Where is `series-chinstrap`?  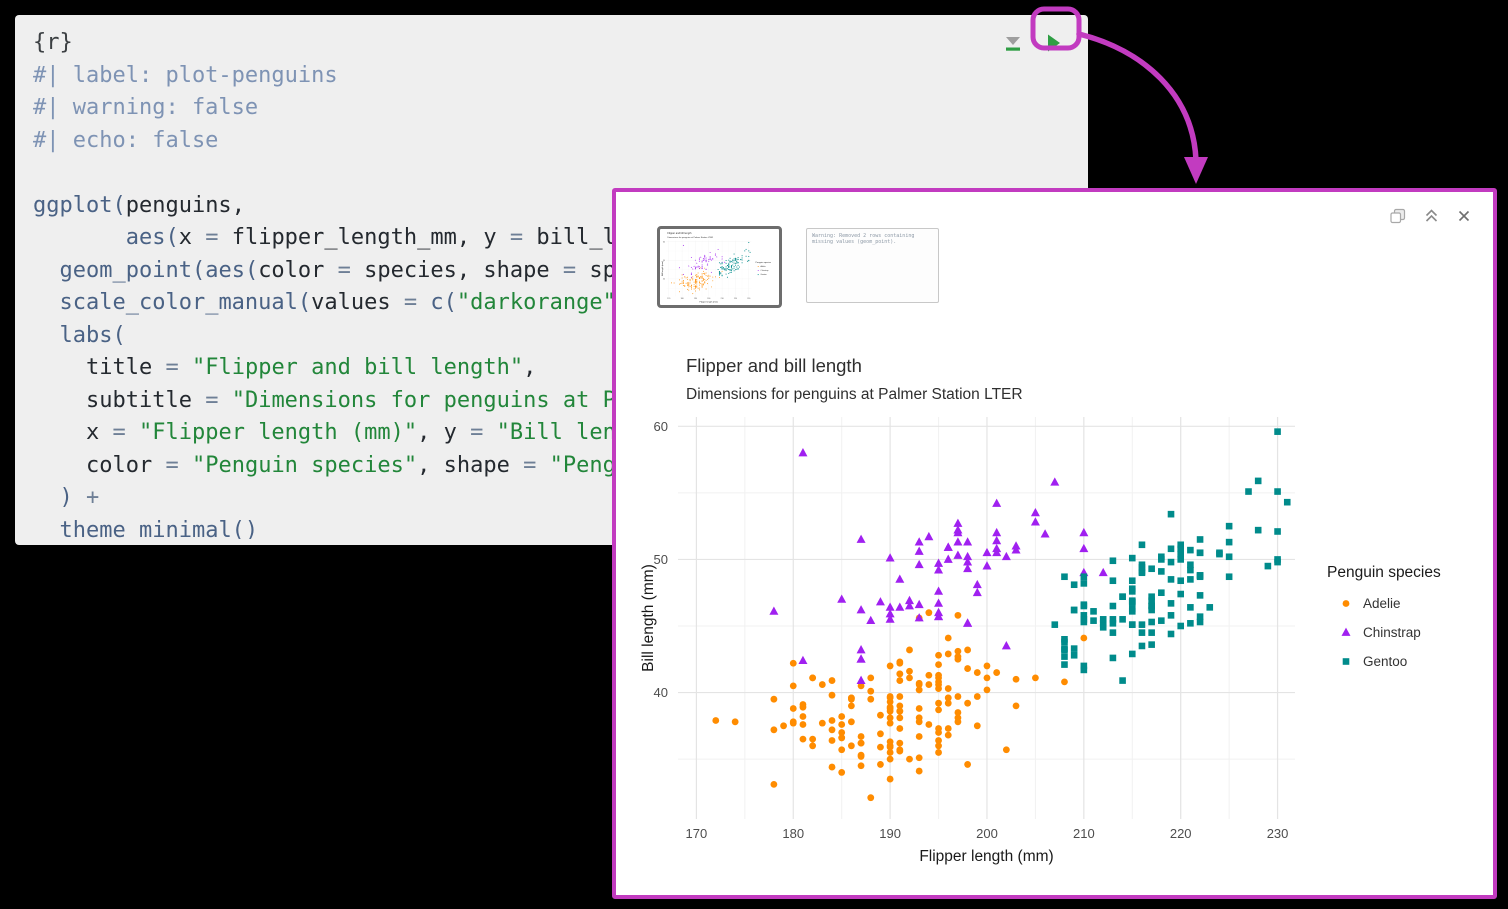
series-chinstrap is located at coordinates (938, 566).